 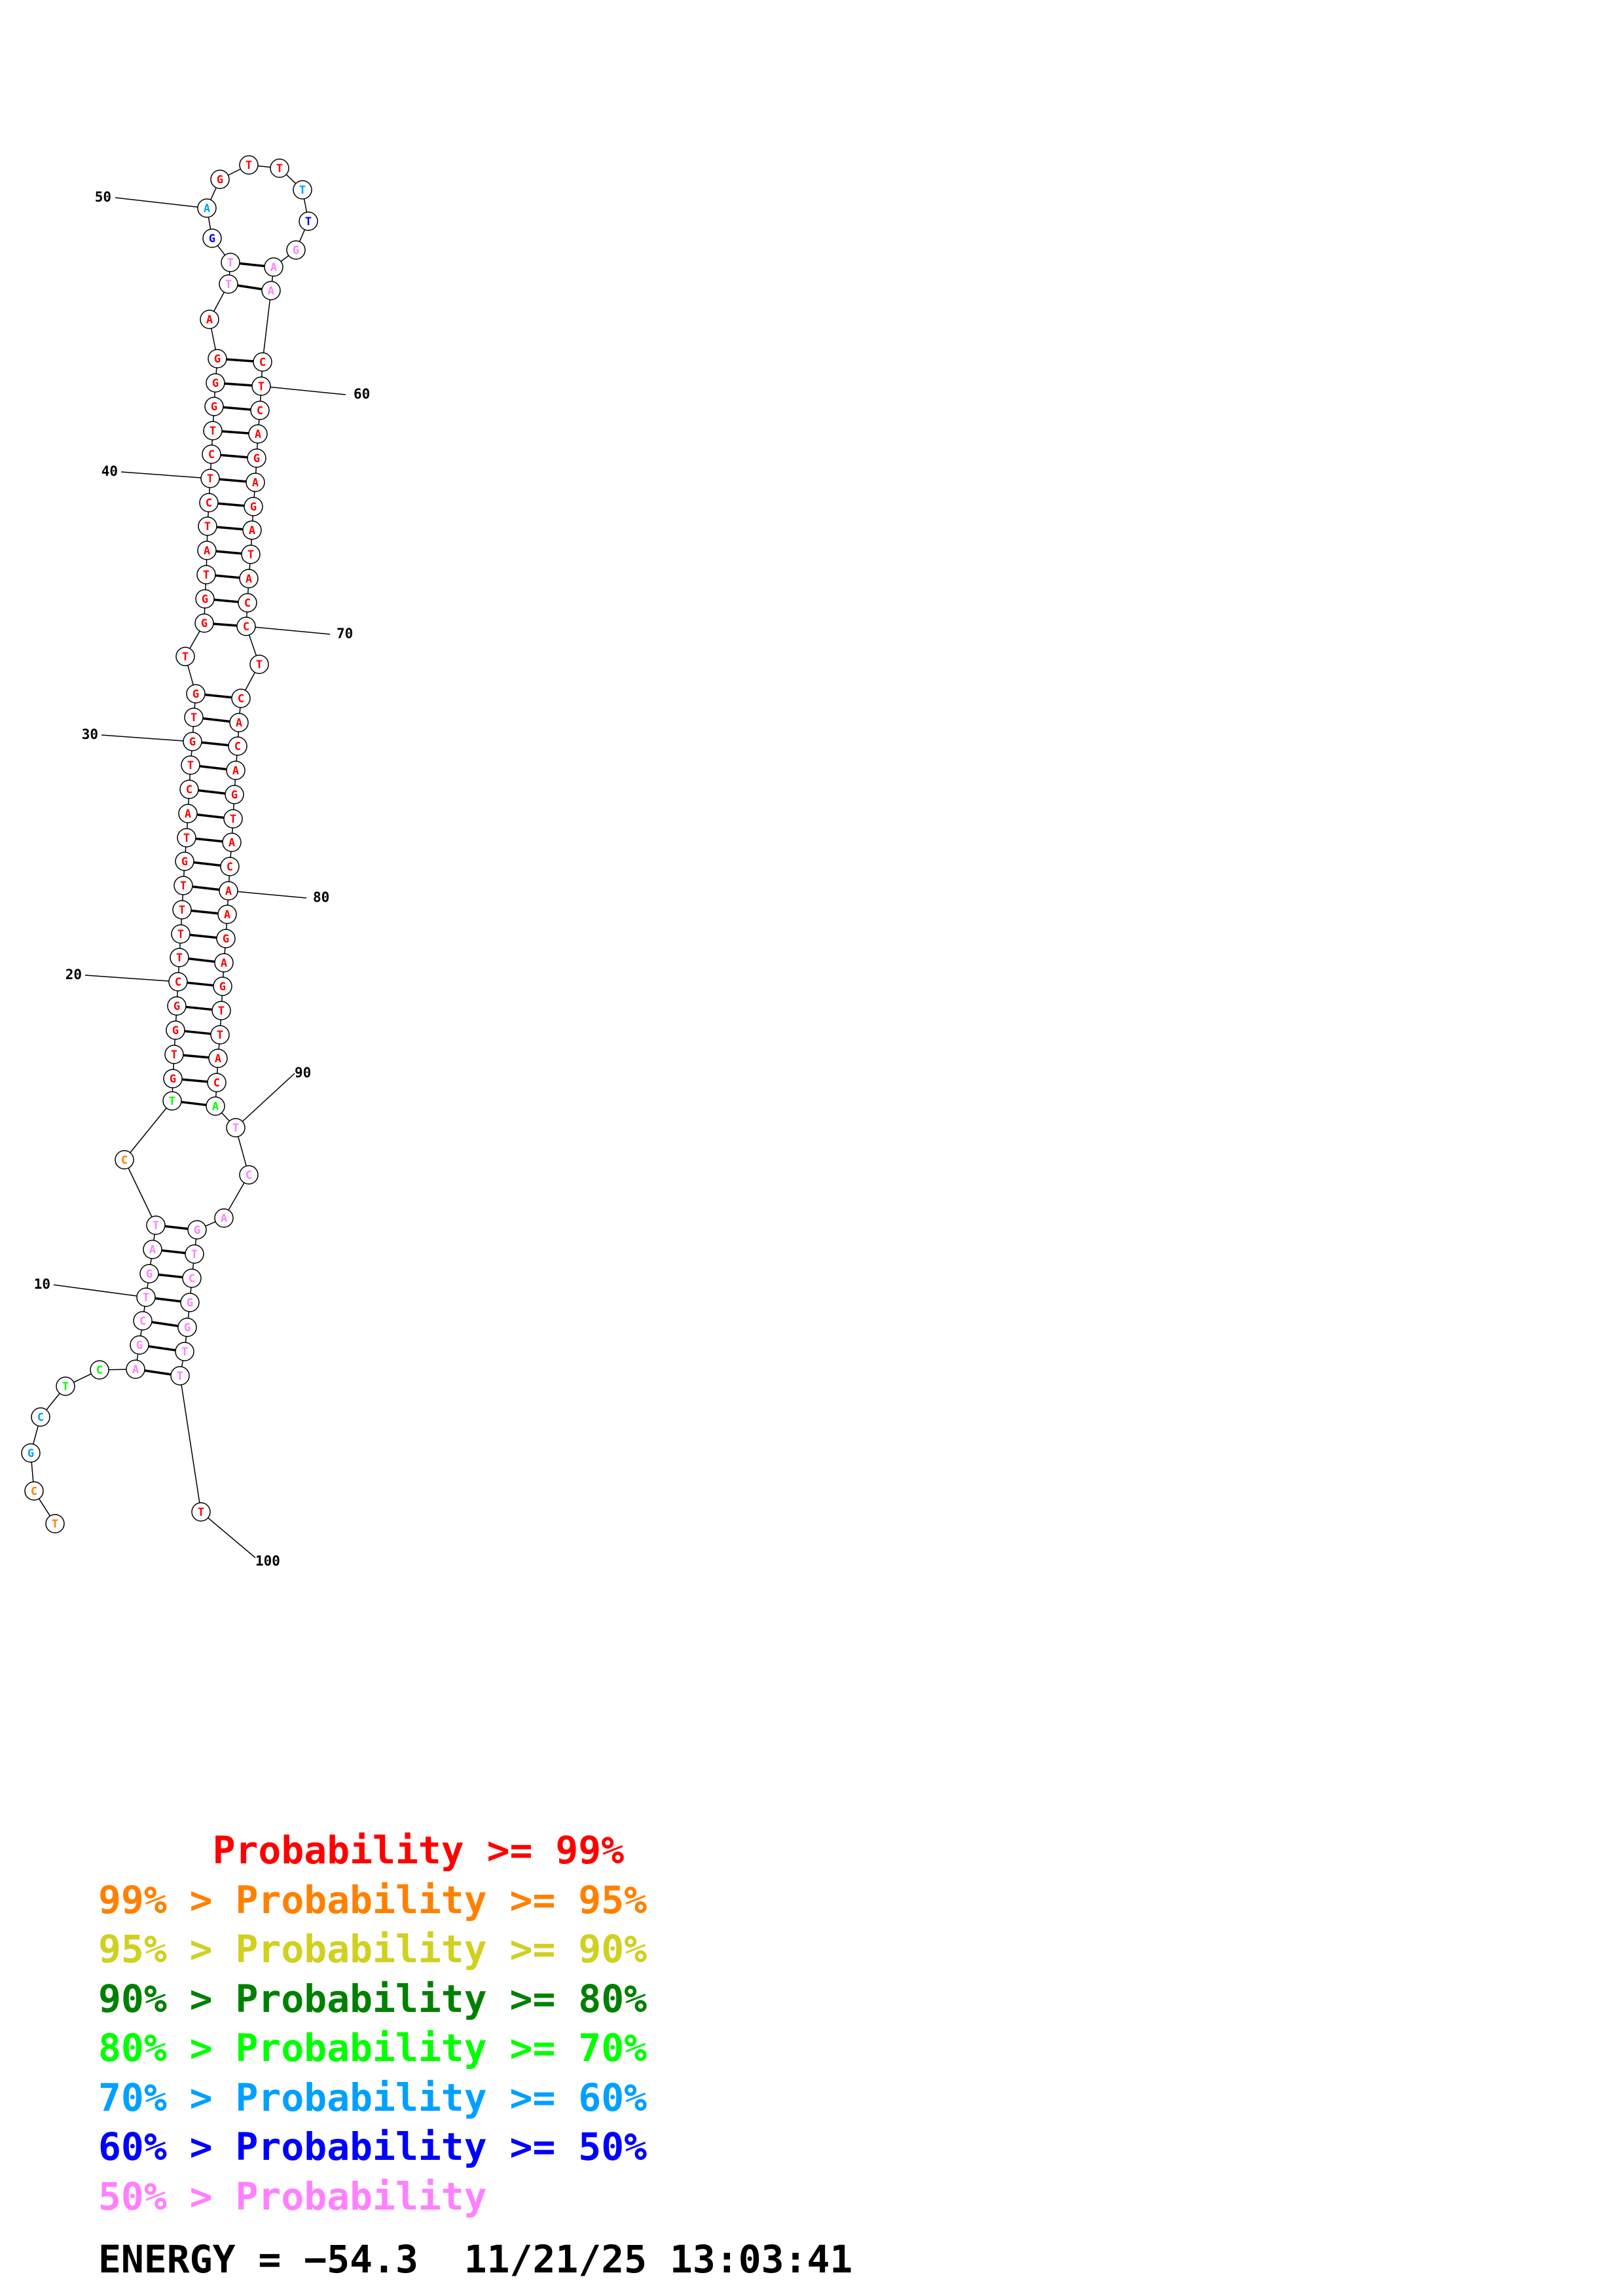 What do you see at coordinates (258, 2259) in the screenshot?
I see `energy-value: ENERGY = −54.3` at bounding box center [258, 2259].